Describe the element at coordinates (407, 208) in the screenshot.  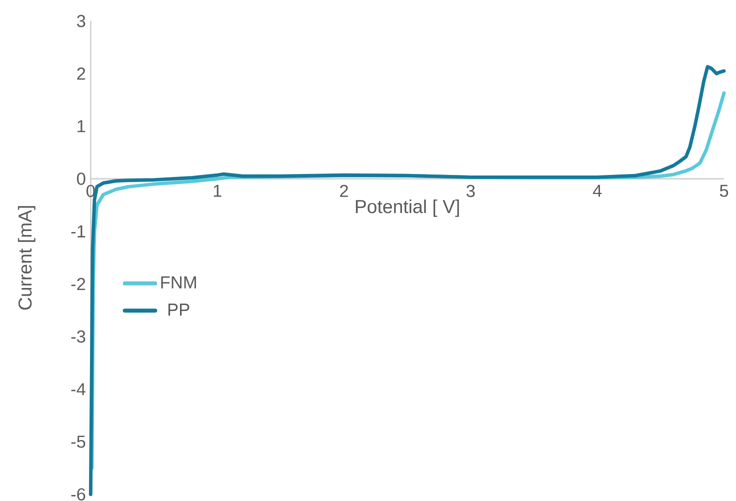
I see `x-axis-title: Potential [ V]` at that location.